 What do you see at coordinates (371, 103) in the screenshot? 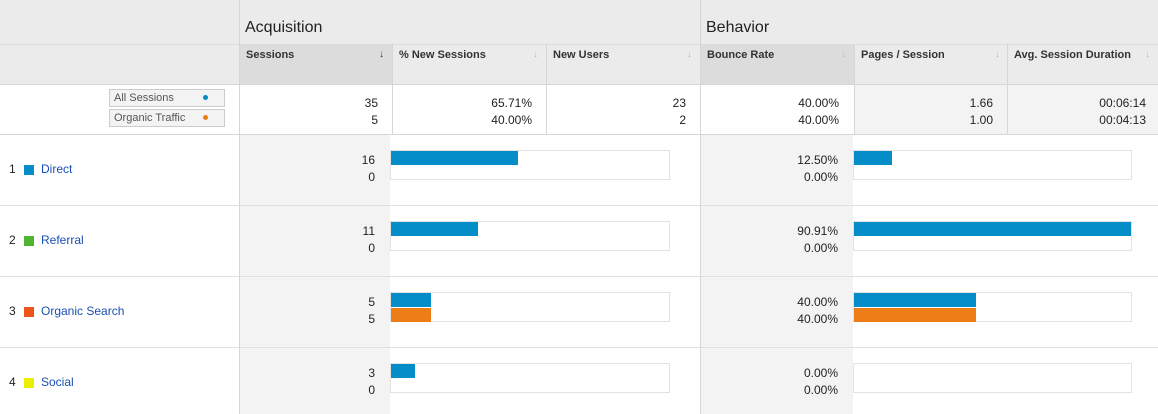
I see `total-sessions-all: 35` at bounding box center [371, 103].